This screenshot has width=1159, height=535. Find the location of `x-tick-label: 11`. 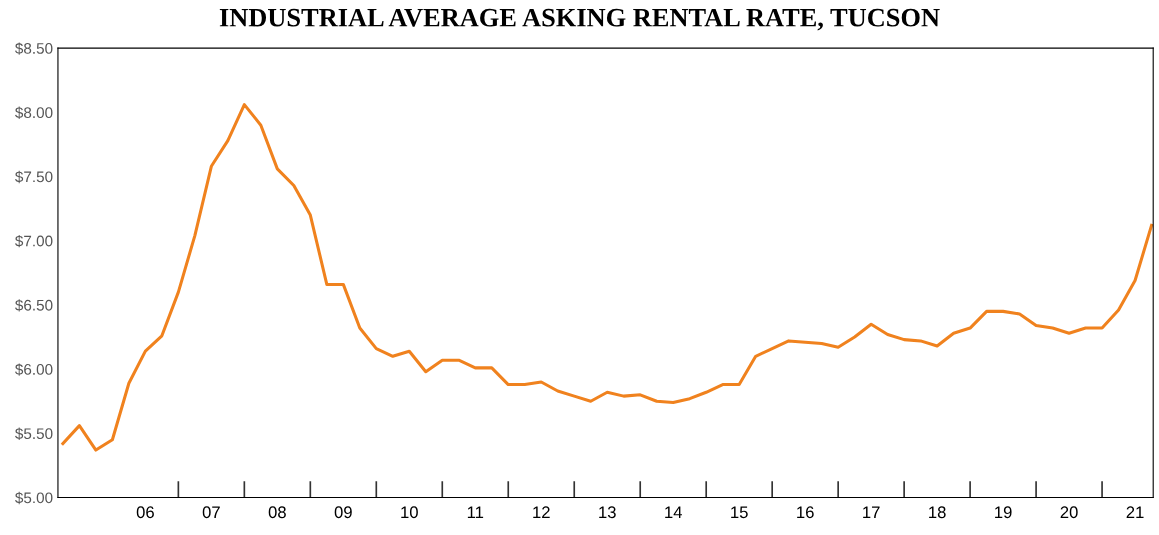

x-tick-label: 11 is located at coordinates (475, 512).